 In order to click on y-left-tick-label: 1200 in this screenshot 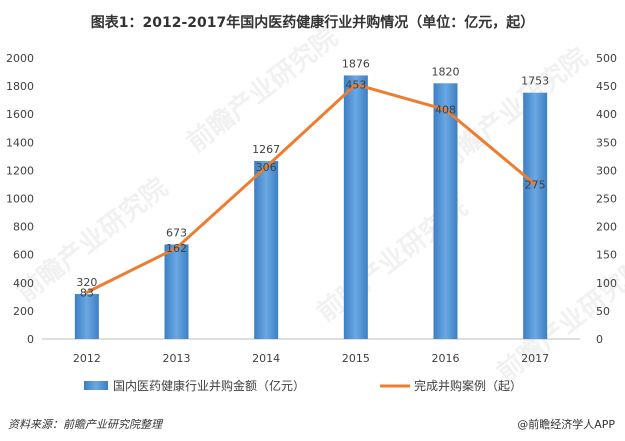, I will do `click(20, 170)`.